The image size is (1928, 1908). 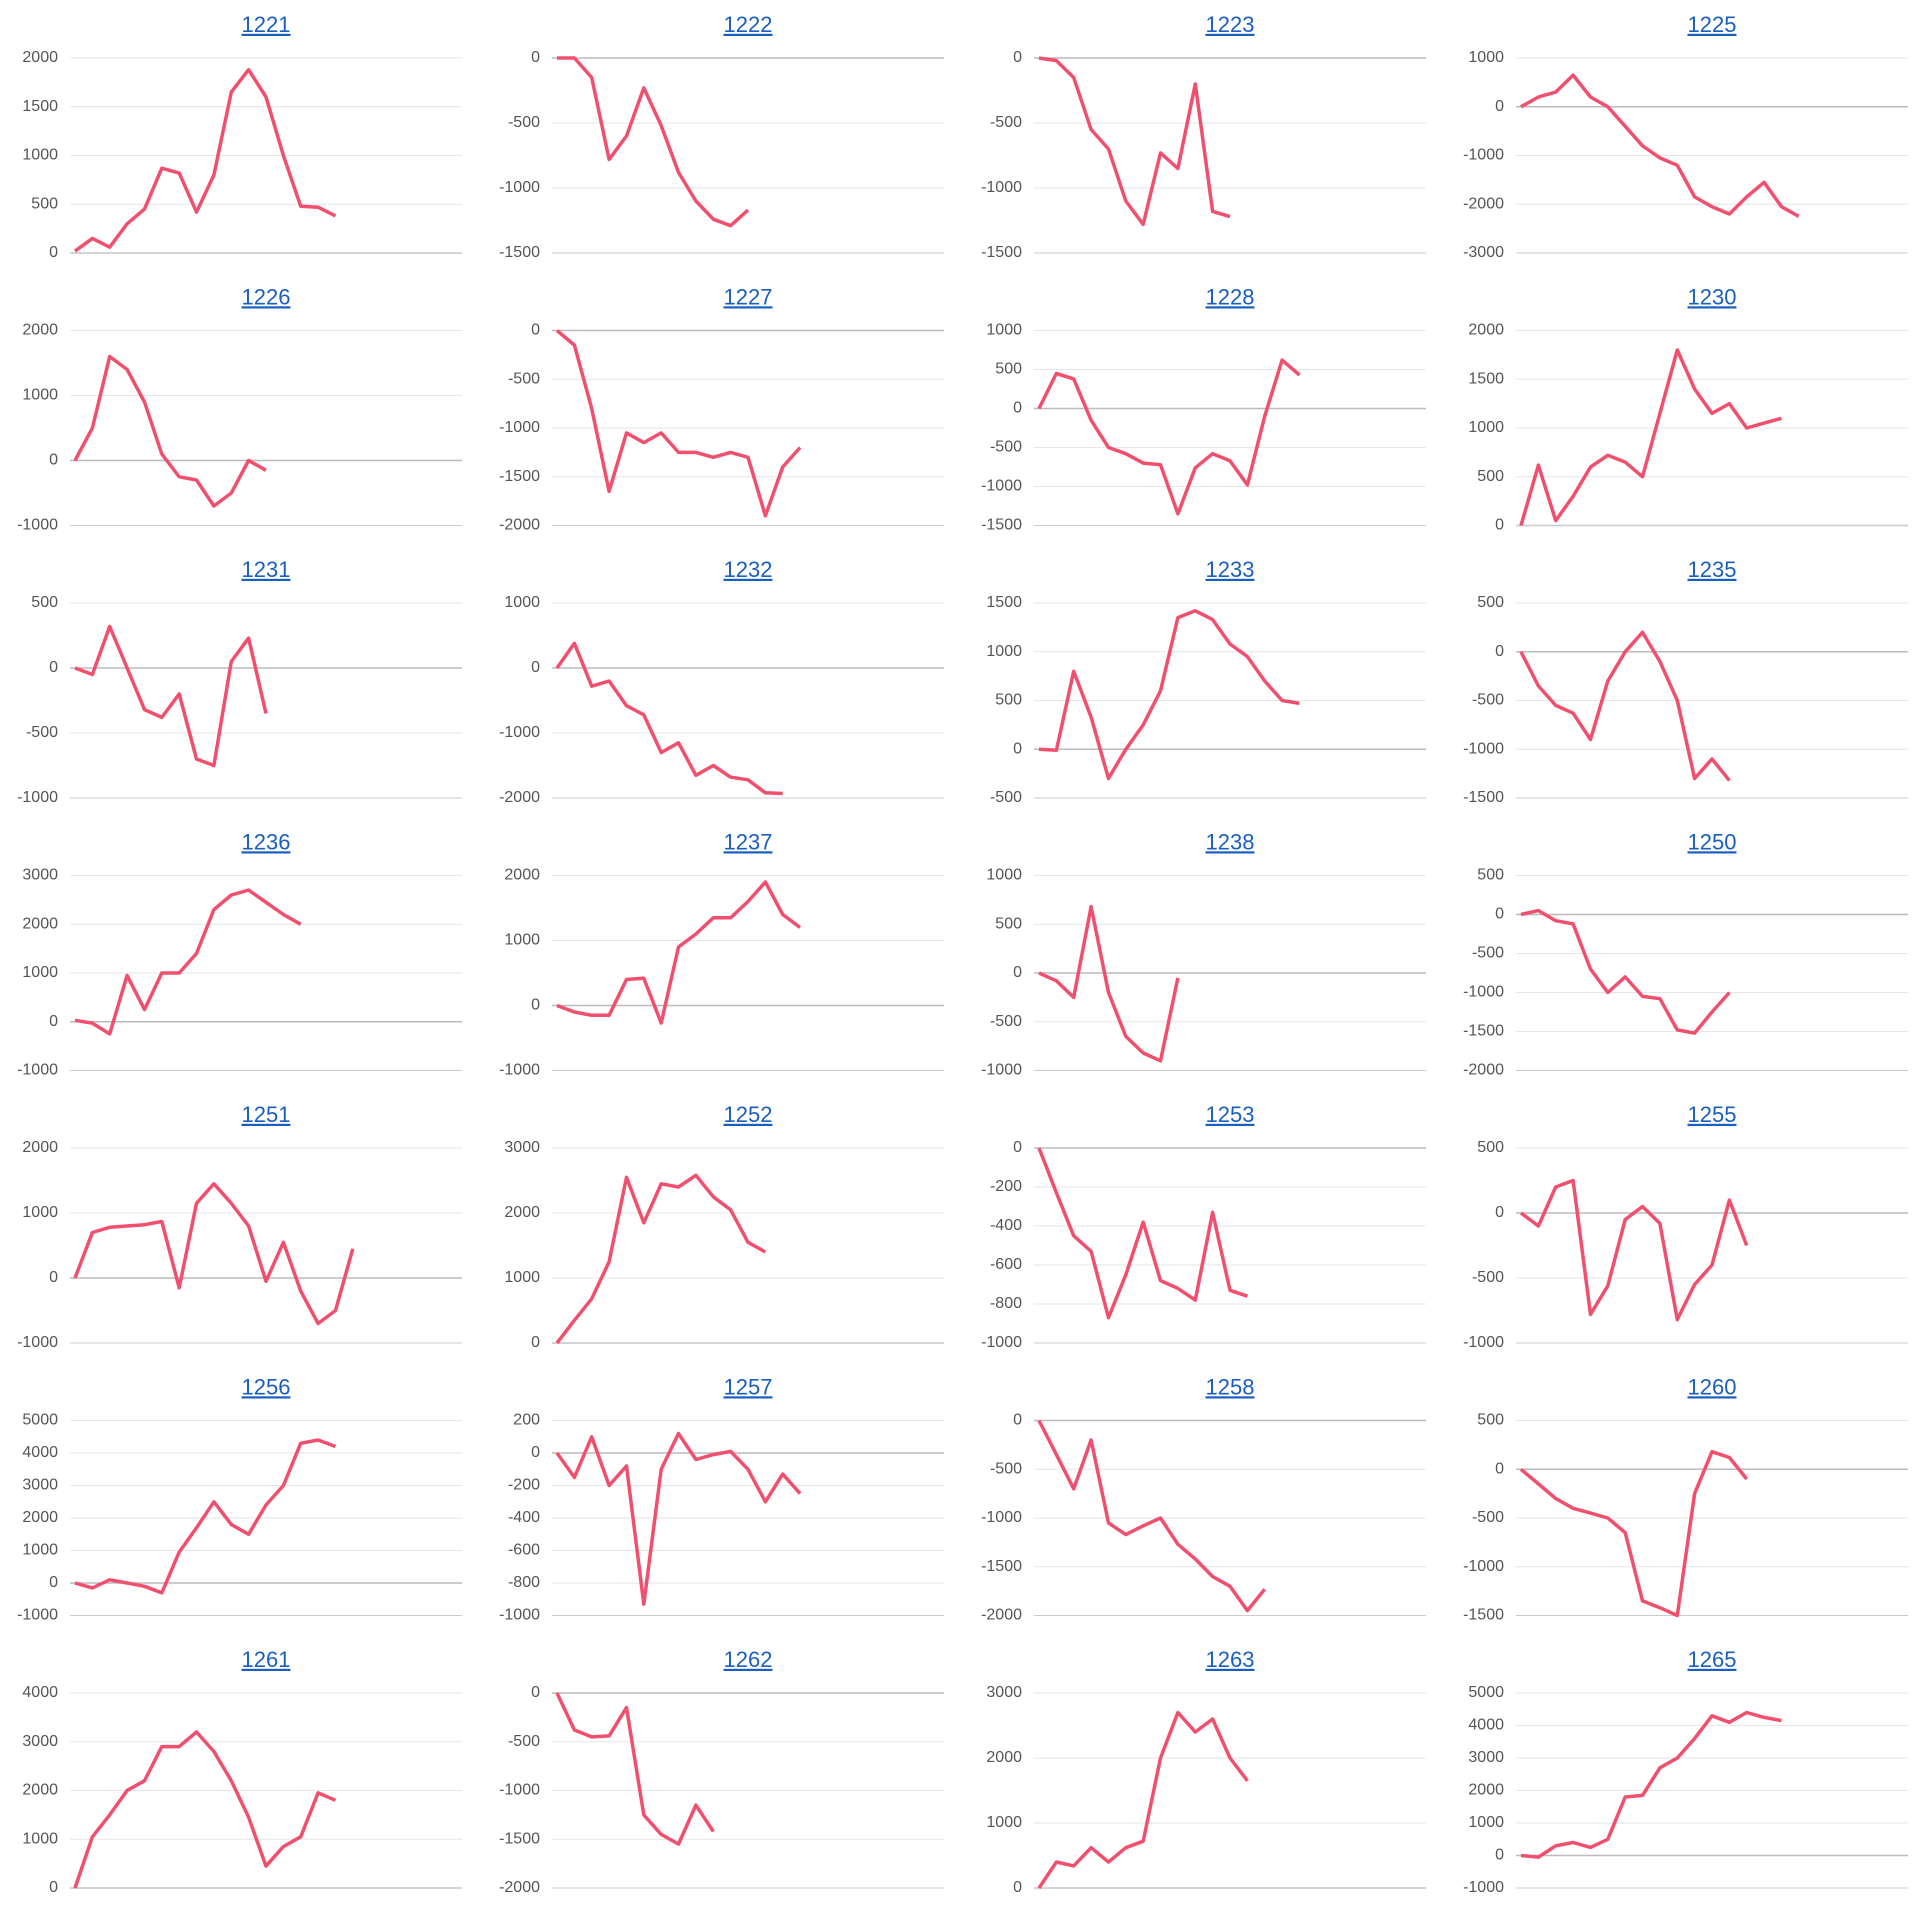 What do you see at coordinates (239, 1226) in the screenshot?
I see `chart-panel: 1251 -1000 0 1000 2000` at bounding box center [239, 1226].